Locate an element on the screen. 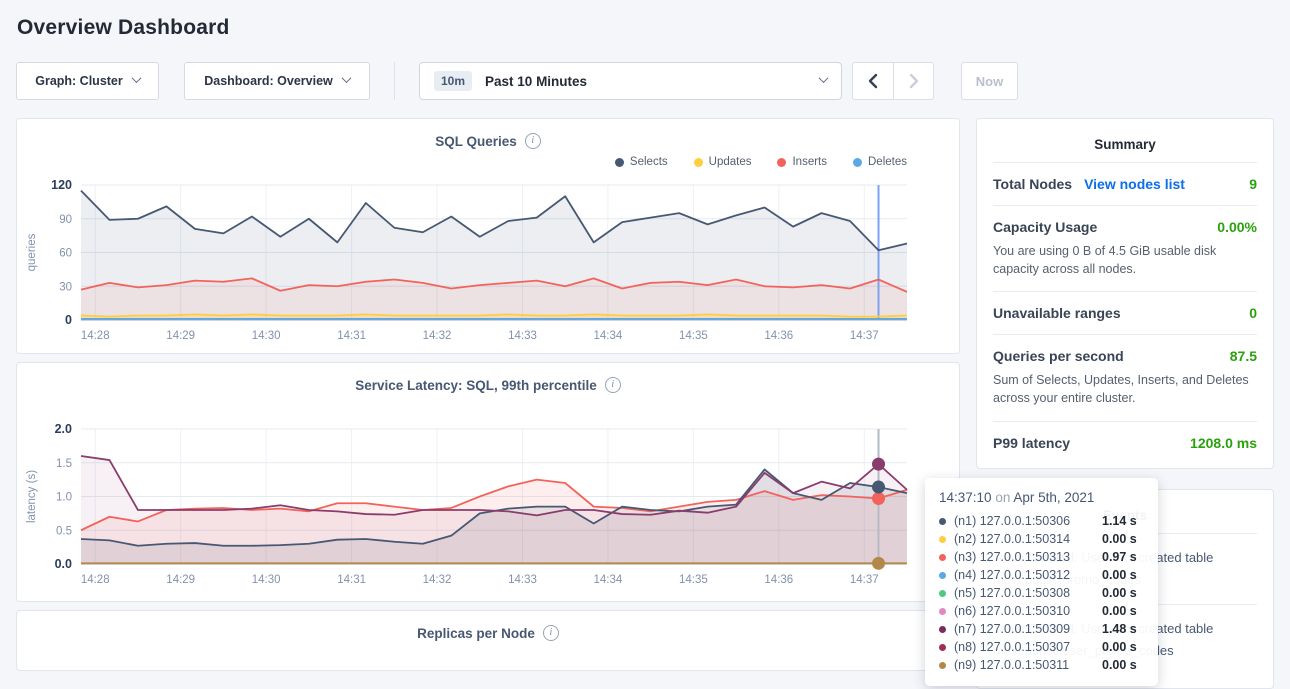  tooltip-node-label: (n6) 127.0.0.1:50310 is located at coordinates (1012, 611).